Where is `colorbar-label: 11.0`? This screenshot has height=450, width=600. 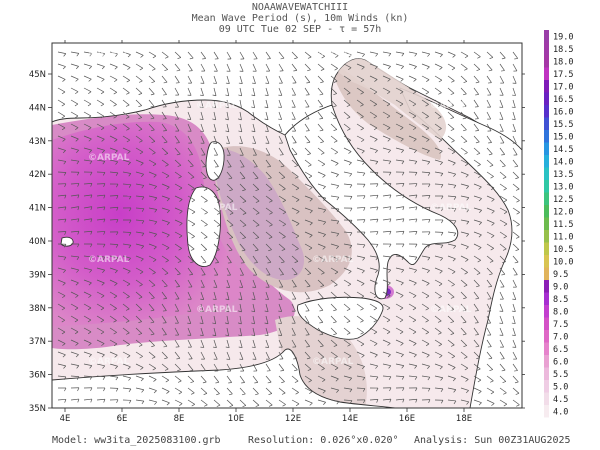 colorbar-label: 11.0 is located at coordinates (563, 237).